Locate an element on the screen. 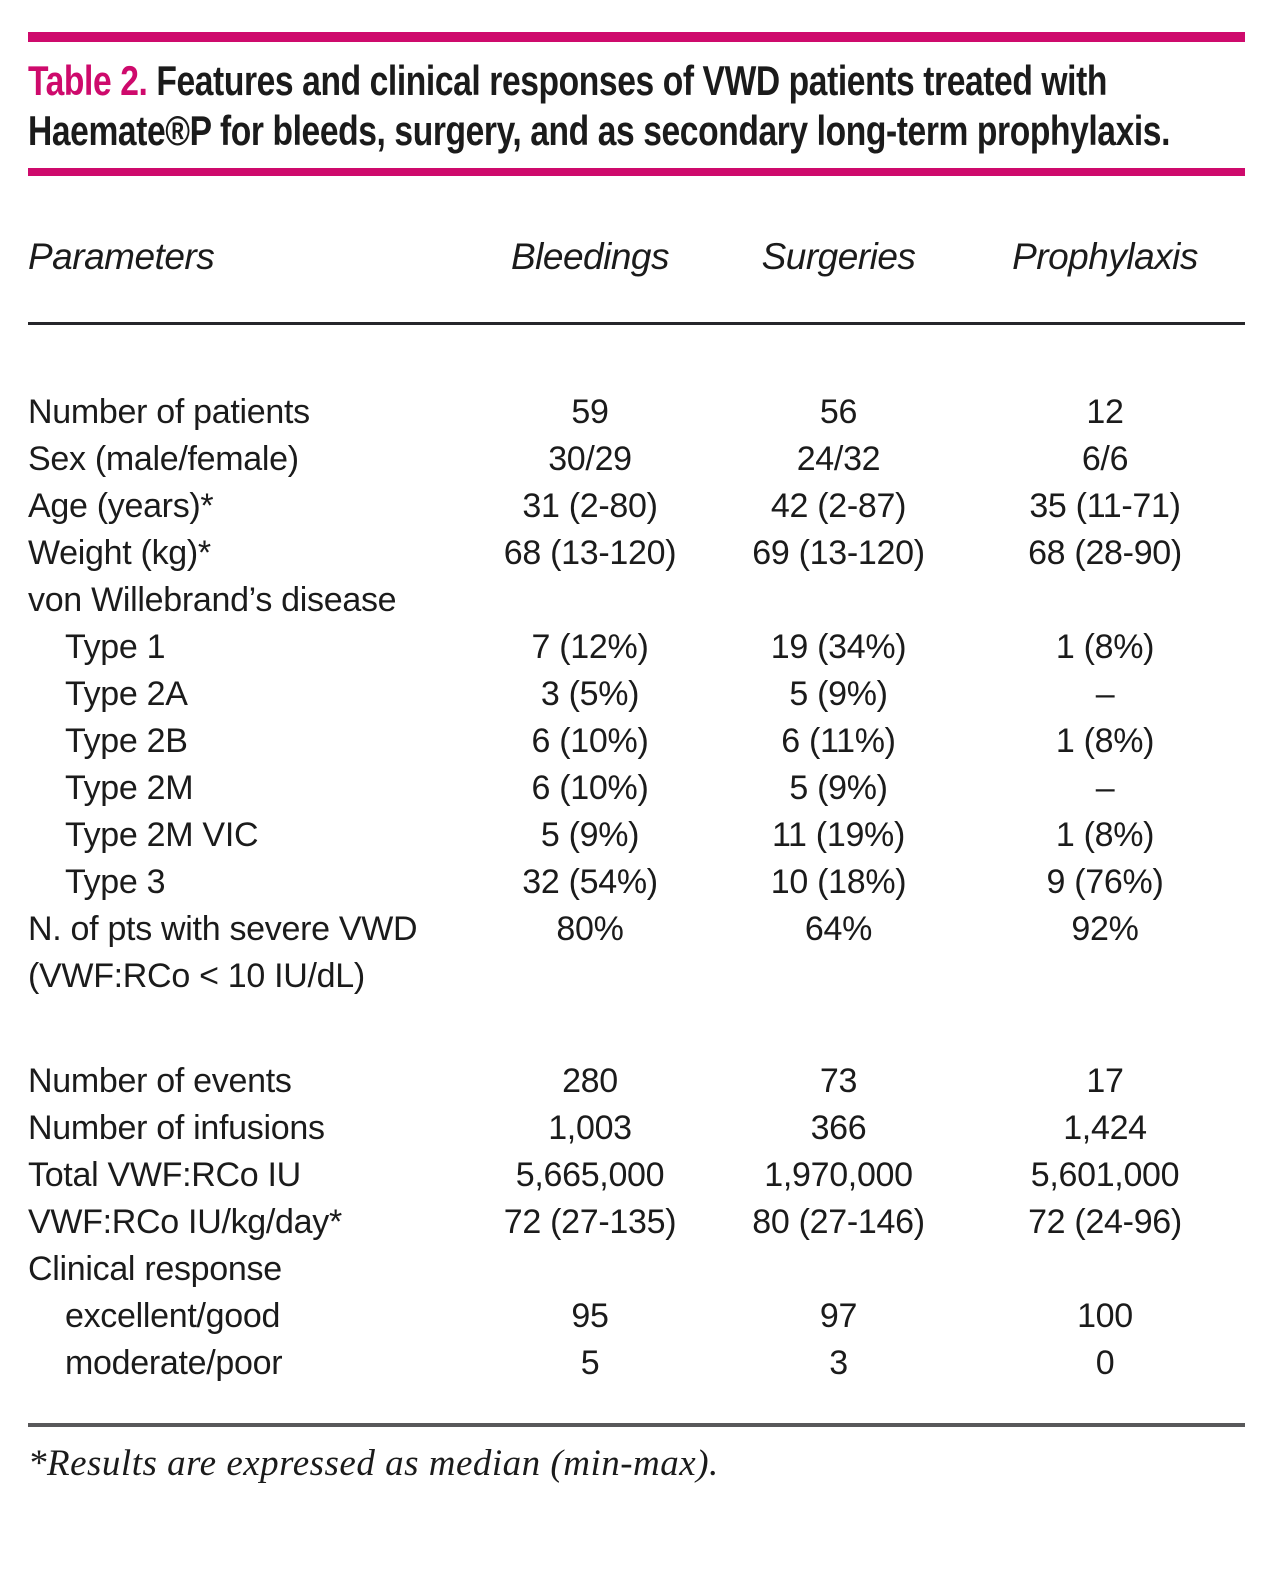  row-label: Type 2M VIC is located at coordinates (162, 835).